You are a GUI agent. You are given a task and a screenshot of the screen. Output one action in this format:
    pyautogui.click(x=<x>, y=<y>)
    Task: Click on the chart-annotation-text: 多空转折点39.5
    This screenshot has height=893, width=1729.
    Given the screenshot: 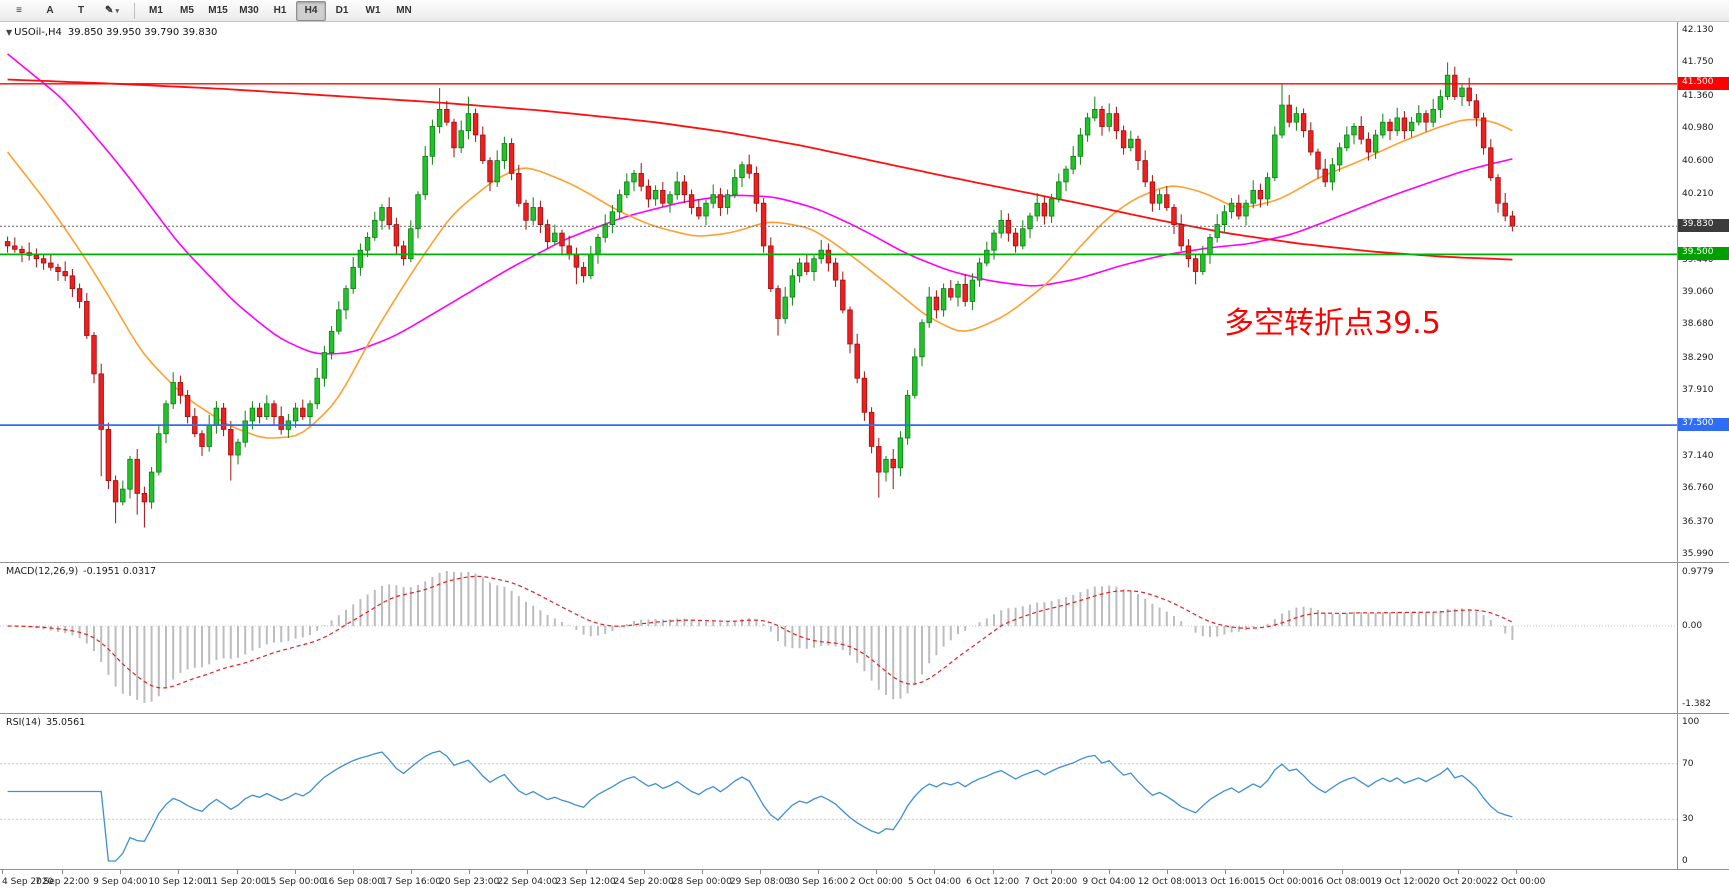 What is the action you would take?
    pyautogui.click(x=1332, y=323)
    